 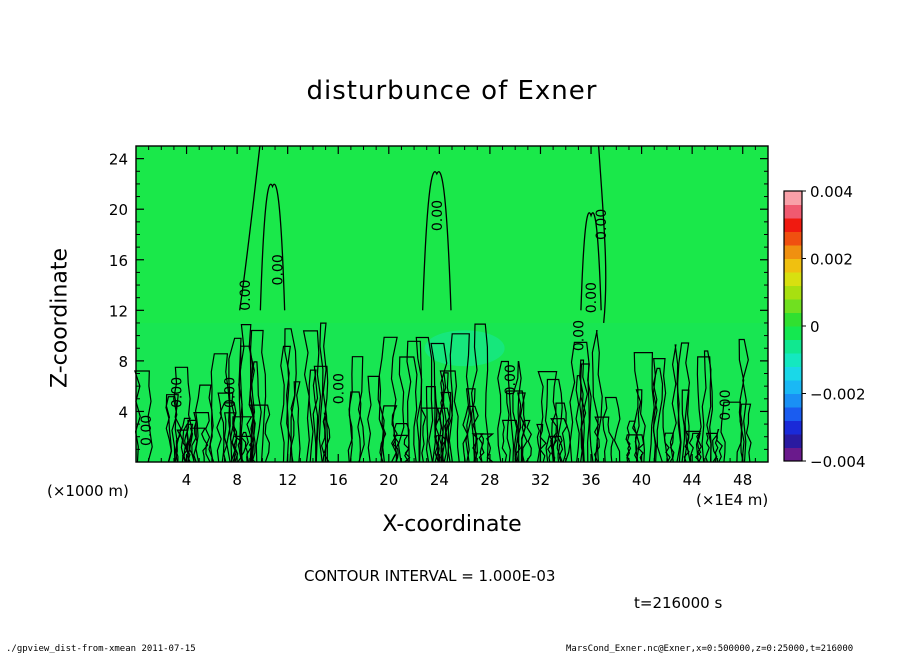 I want to click on x-tick-label: 40, so click(x=641, y=480).